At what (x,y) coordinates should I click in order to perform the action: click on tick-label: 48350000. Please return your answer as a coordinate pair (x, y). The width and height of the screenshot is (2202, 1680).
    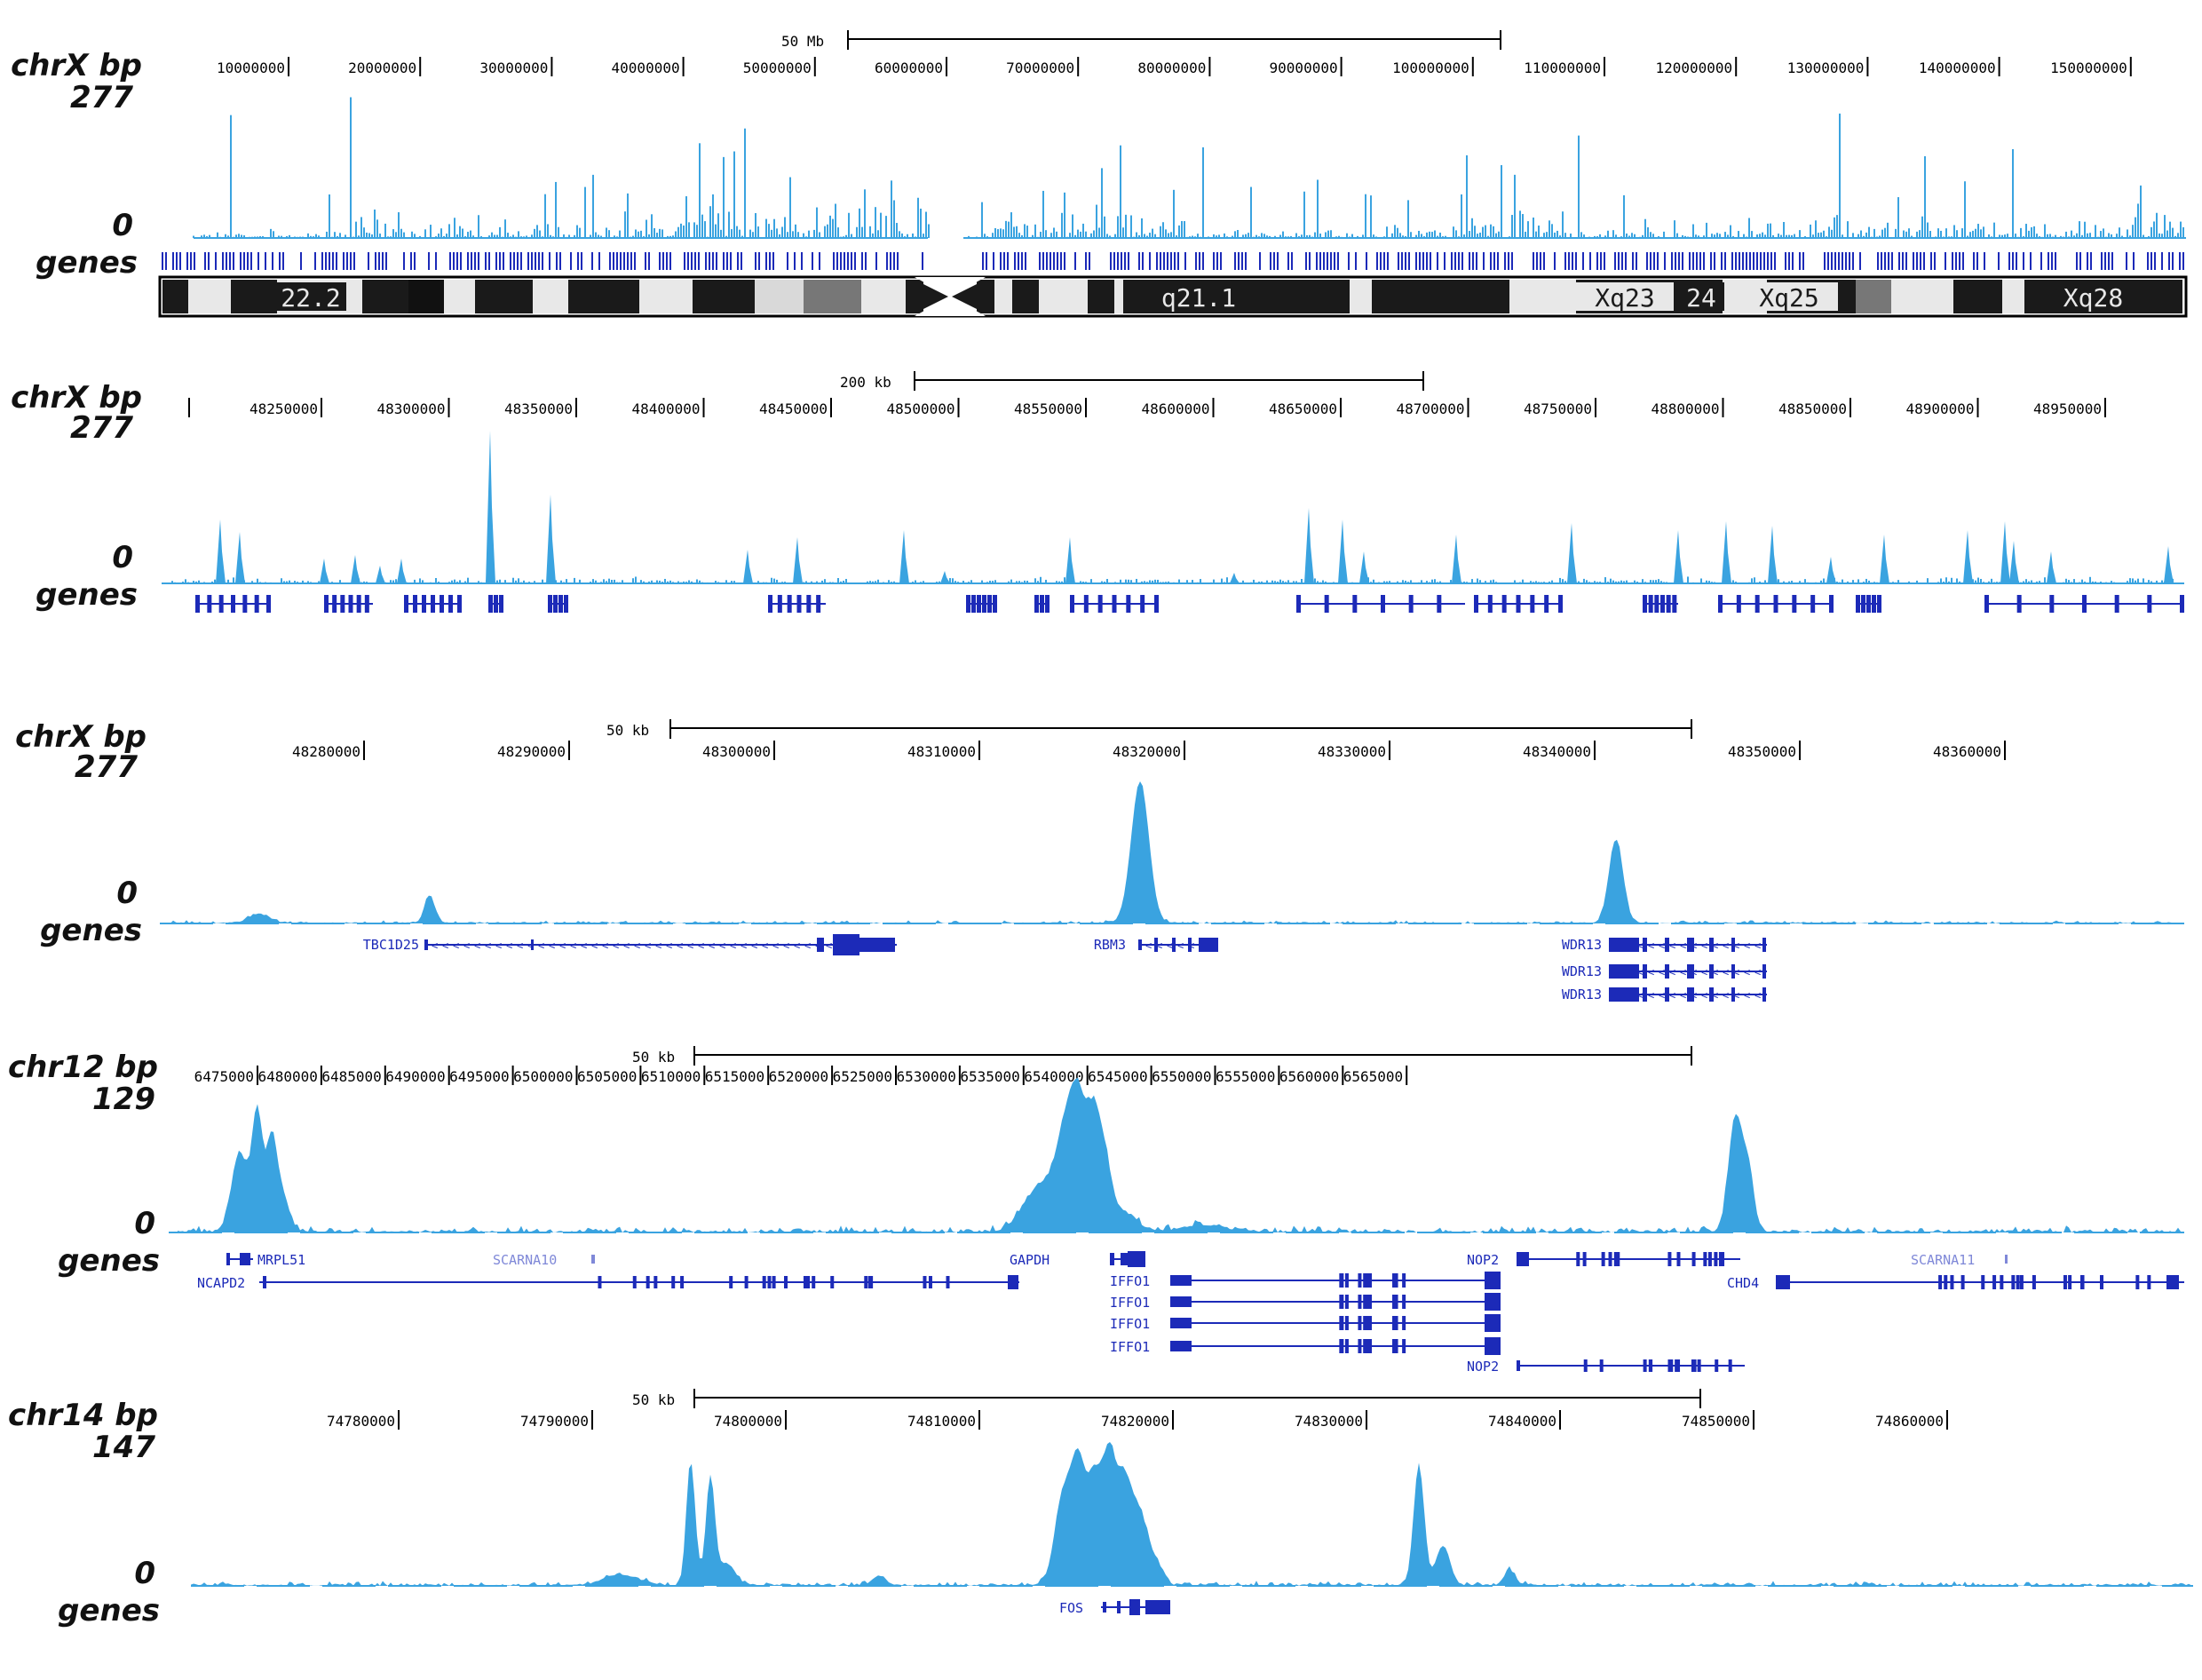
    Looking at the image, I should click on (538, 408).